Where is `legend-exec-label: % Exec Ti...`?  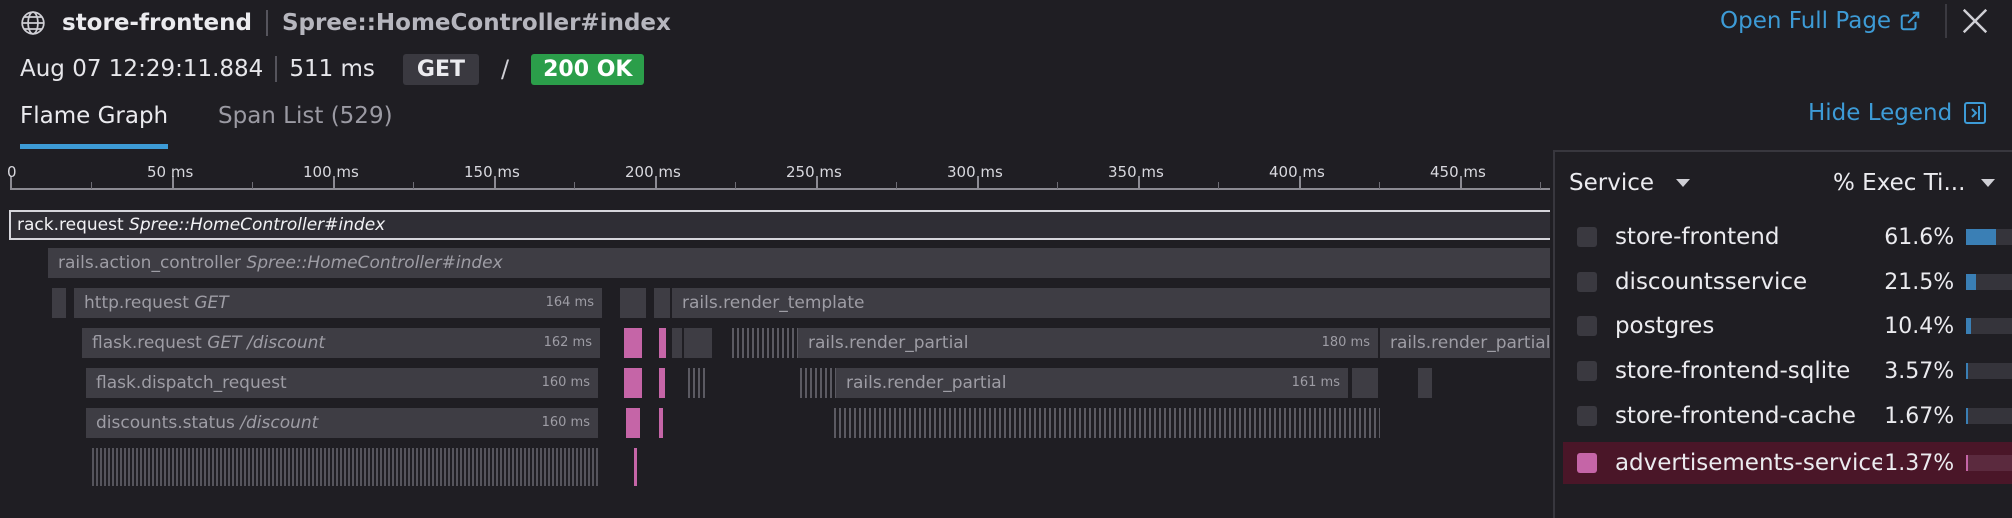
legend-exec-label: % Exec Ti... is located at coordinates (1899, 183).